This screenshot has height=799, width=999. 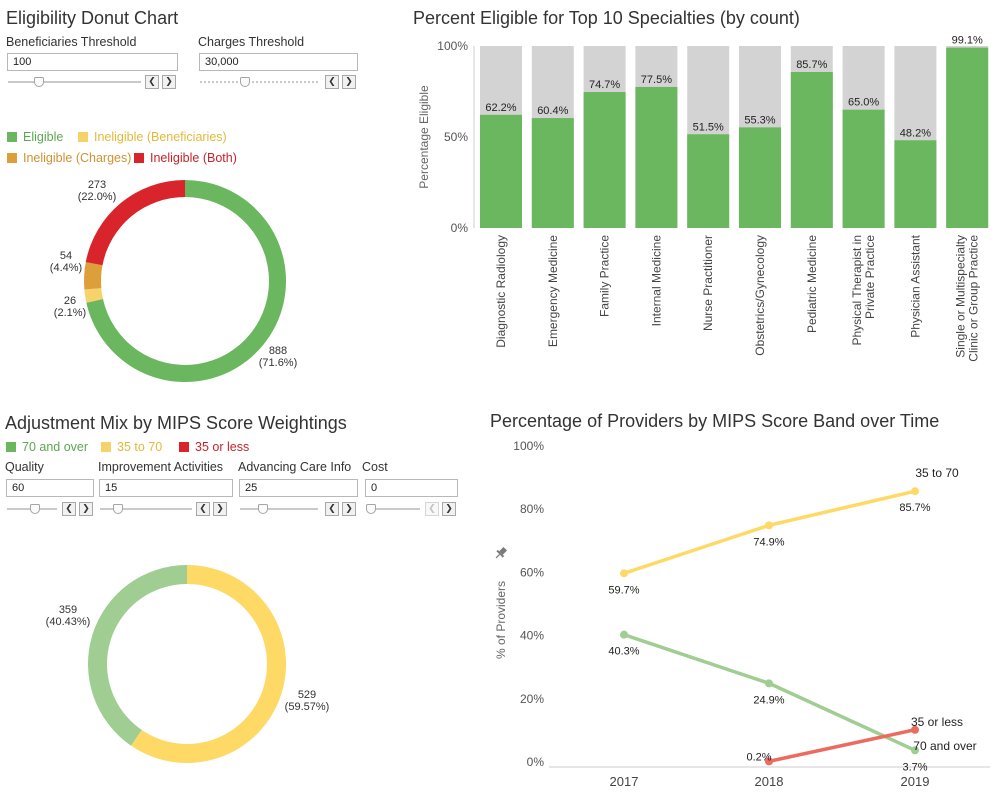 I want to click on x-category-label: Clinic or Group Practice, so click(x=974, y=298).